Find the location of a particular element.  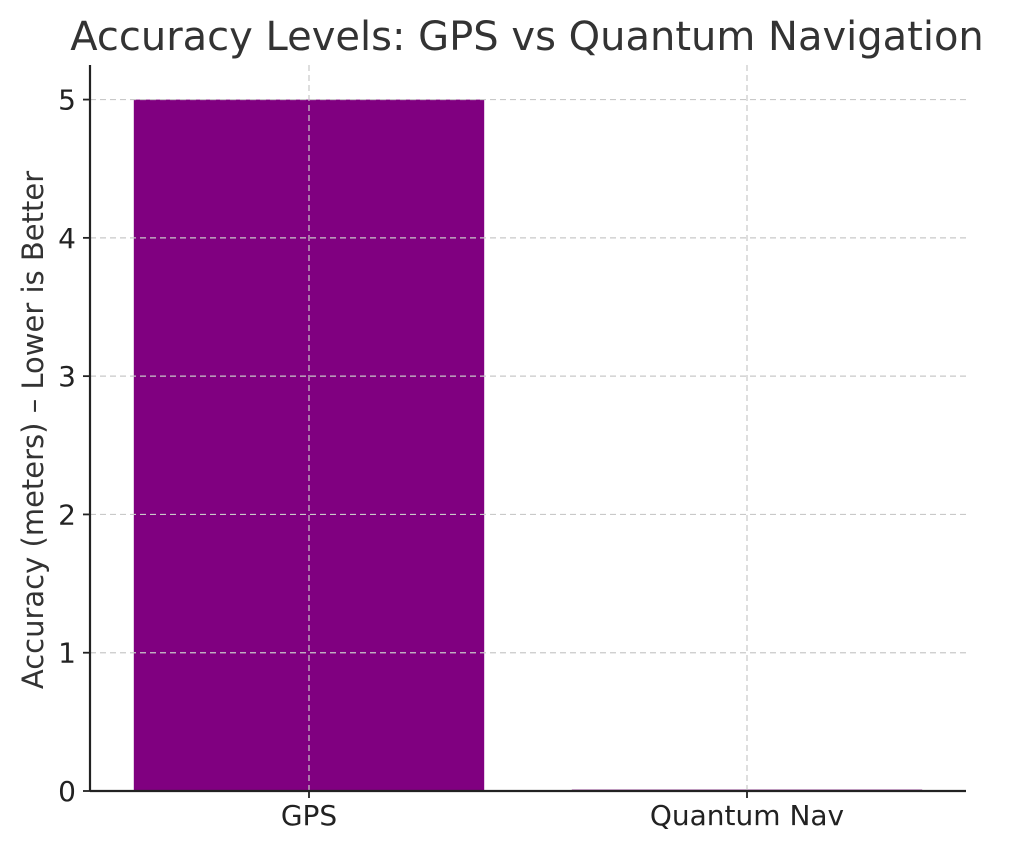

x-tick-label: GPS is located at coordinates (309, 815).